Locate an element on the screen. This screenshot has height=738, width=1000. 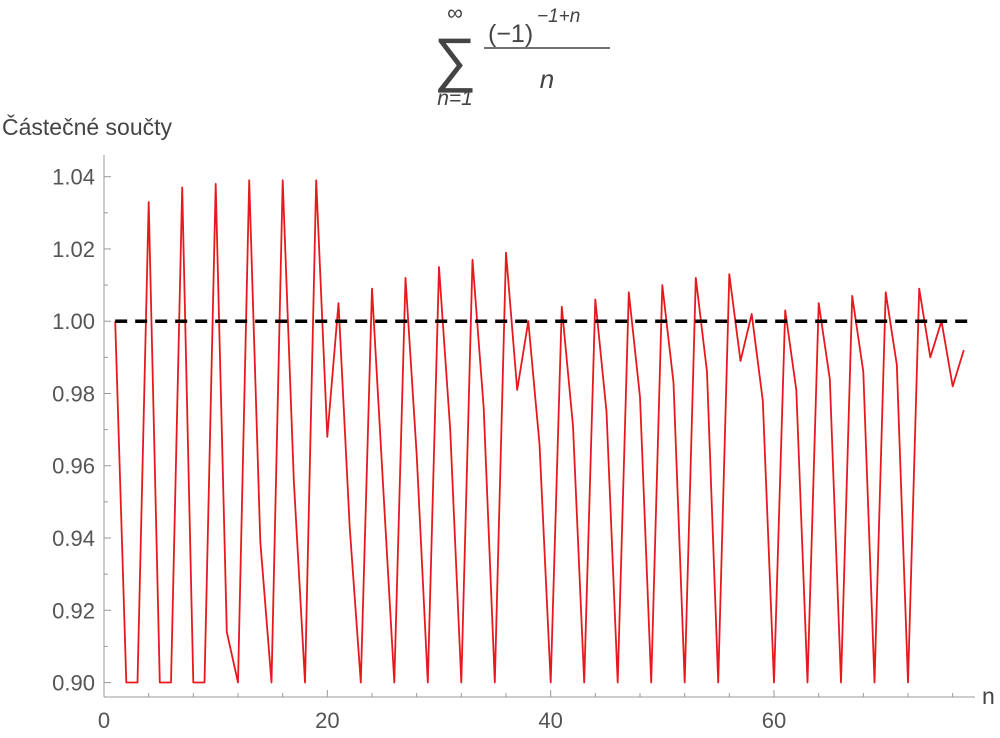
y-tick-label: 0.94 is located at coordinates (73, 538).